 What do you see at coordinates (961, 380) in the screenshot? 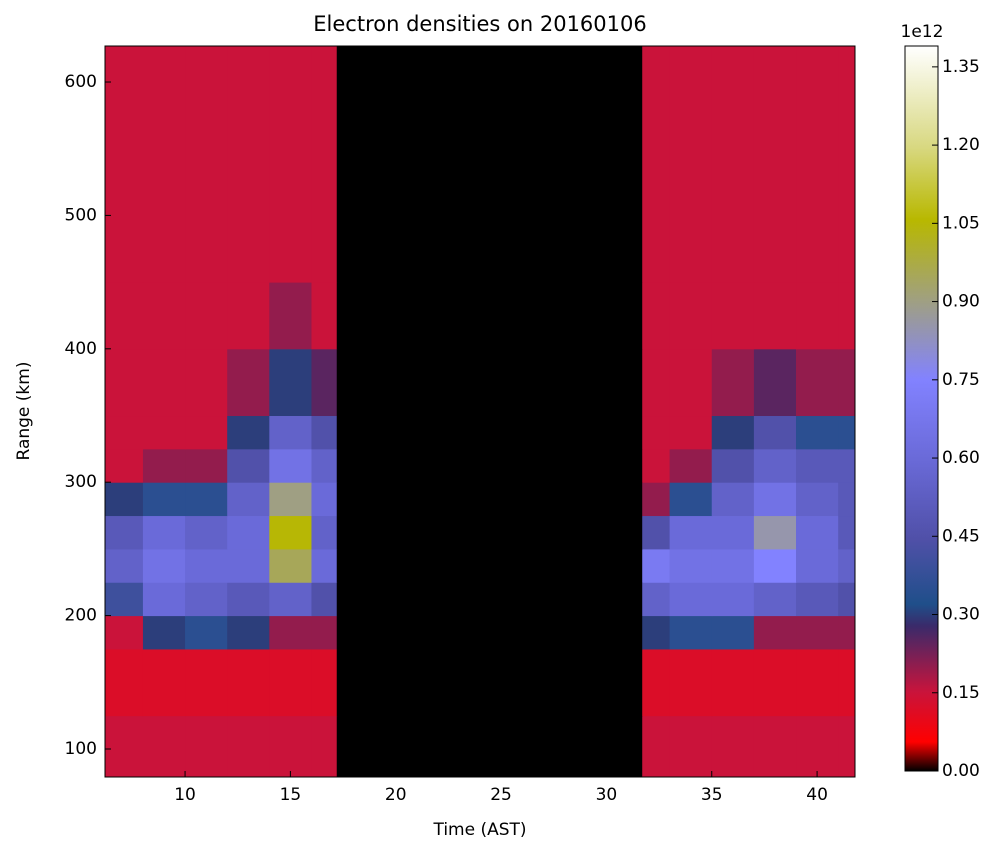
I see `colorbar-tick-label: 0.75` at bounding box center [961, 380].